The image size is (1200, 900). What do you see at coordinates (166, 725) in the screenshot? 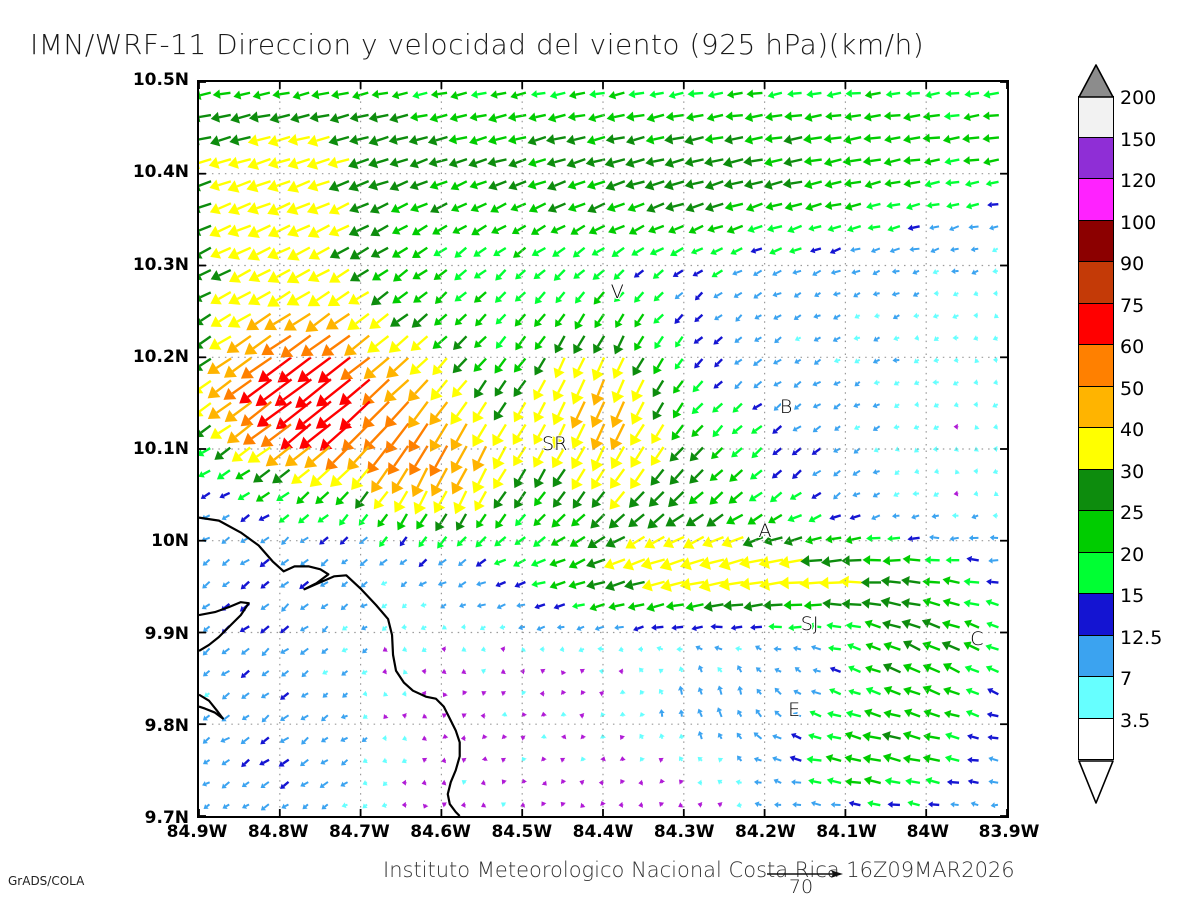
I see `y-axis-label: 9.8N` at bounding box center [166, 725].